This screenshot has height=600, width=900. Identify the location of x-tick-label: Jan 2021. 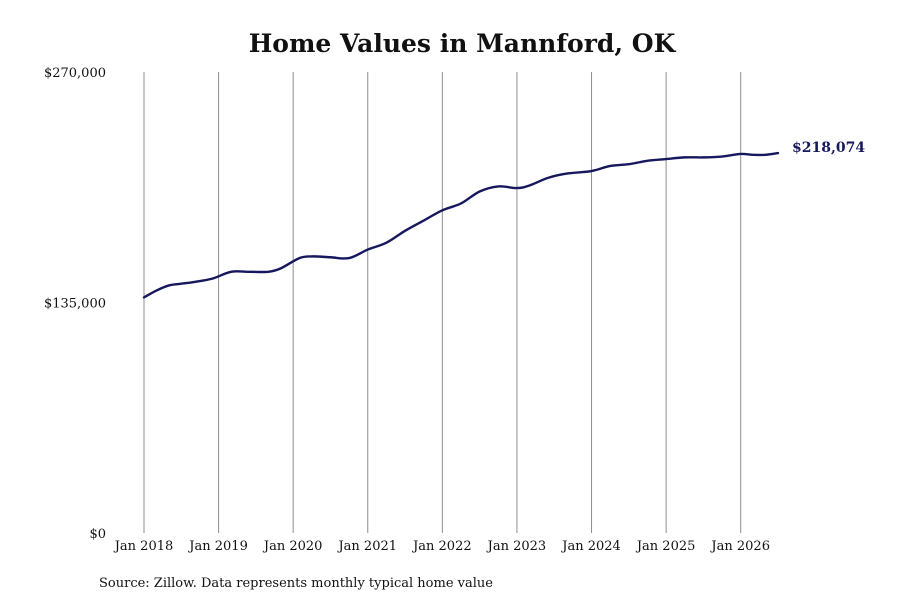
(366, 546).